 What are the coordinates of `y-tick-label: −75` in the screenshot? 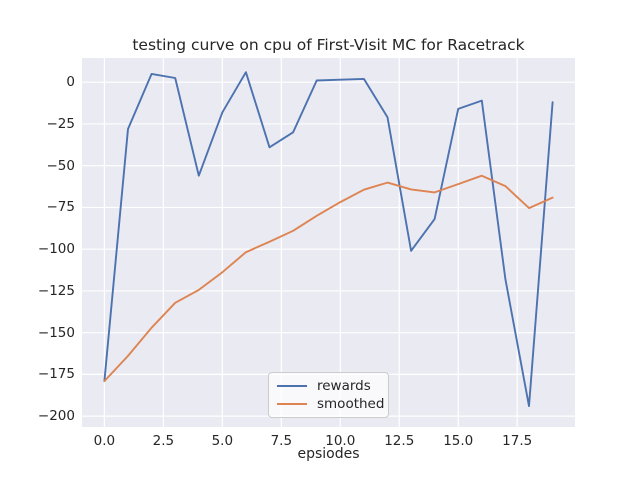 It's located at (61, 207).